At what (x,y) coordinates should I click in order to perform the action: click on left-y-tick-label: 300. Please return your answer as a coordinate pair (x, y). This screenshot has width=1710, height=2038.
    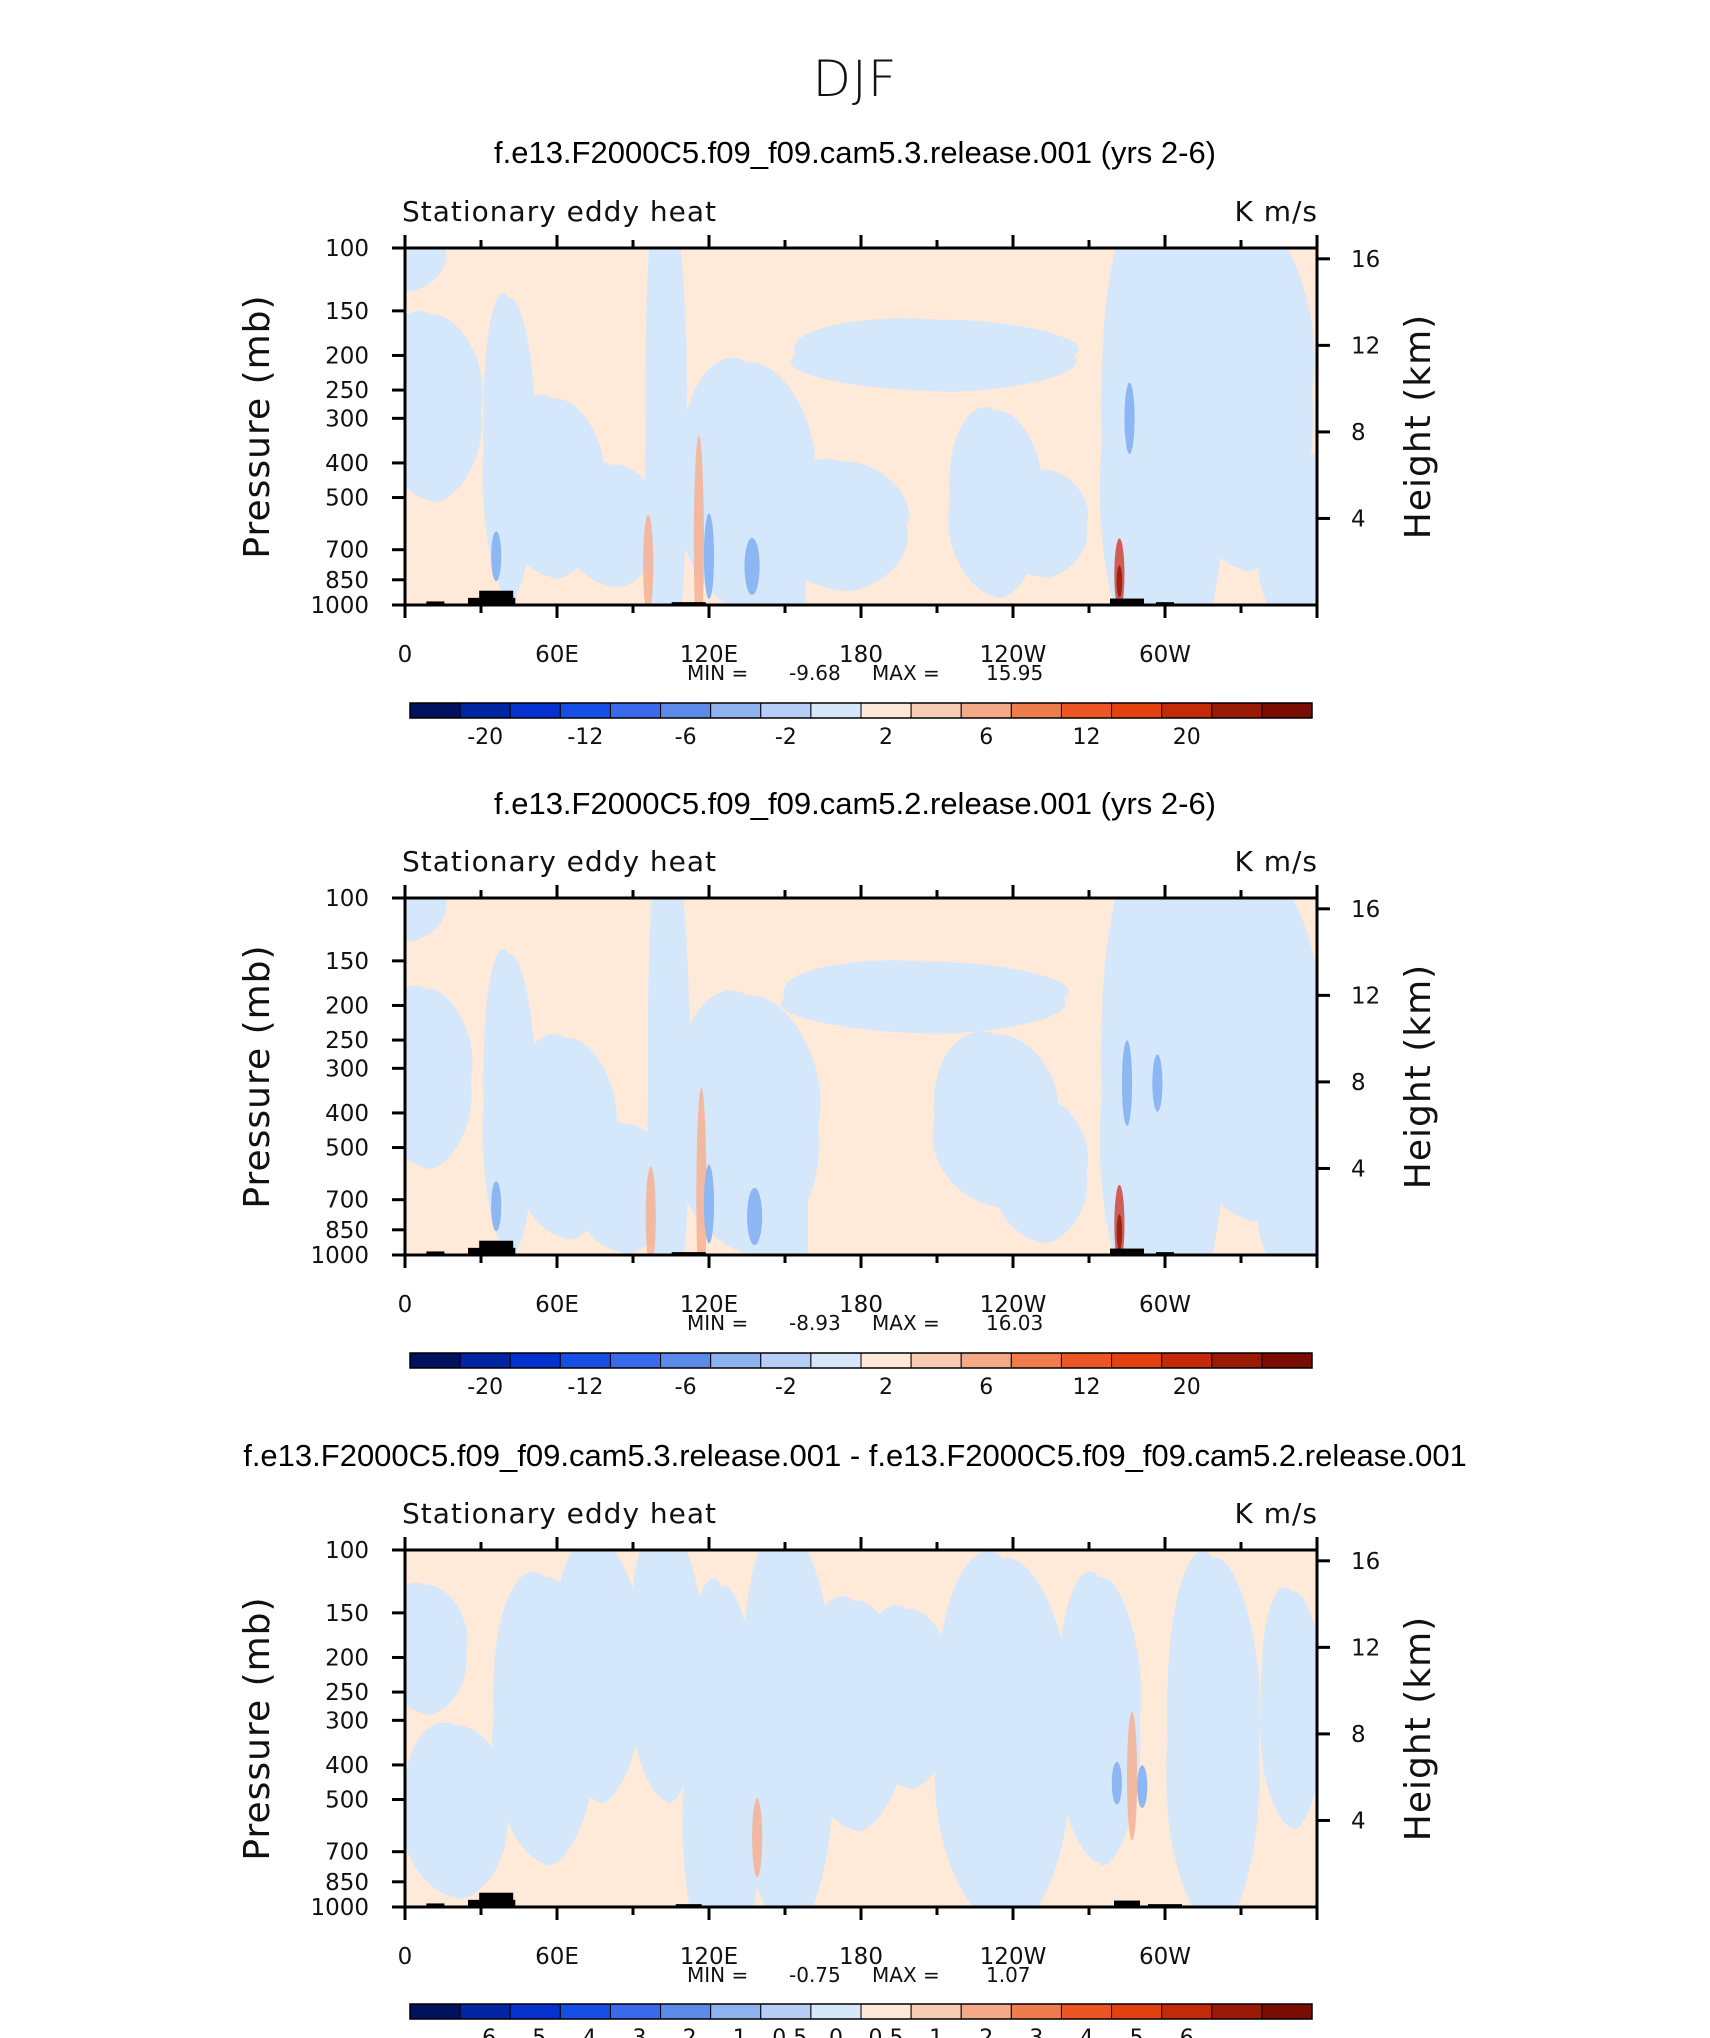
    Looking at the image, I should click on (347, 1721).